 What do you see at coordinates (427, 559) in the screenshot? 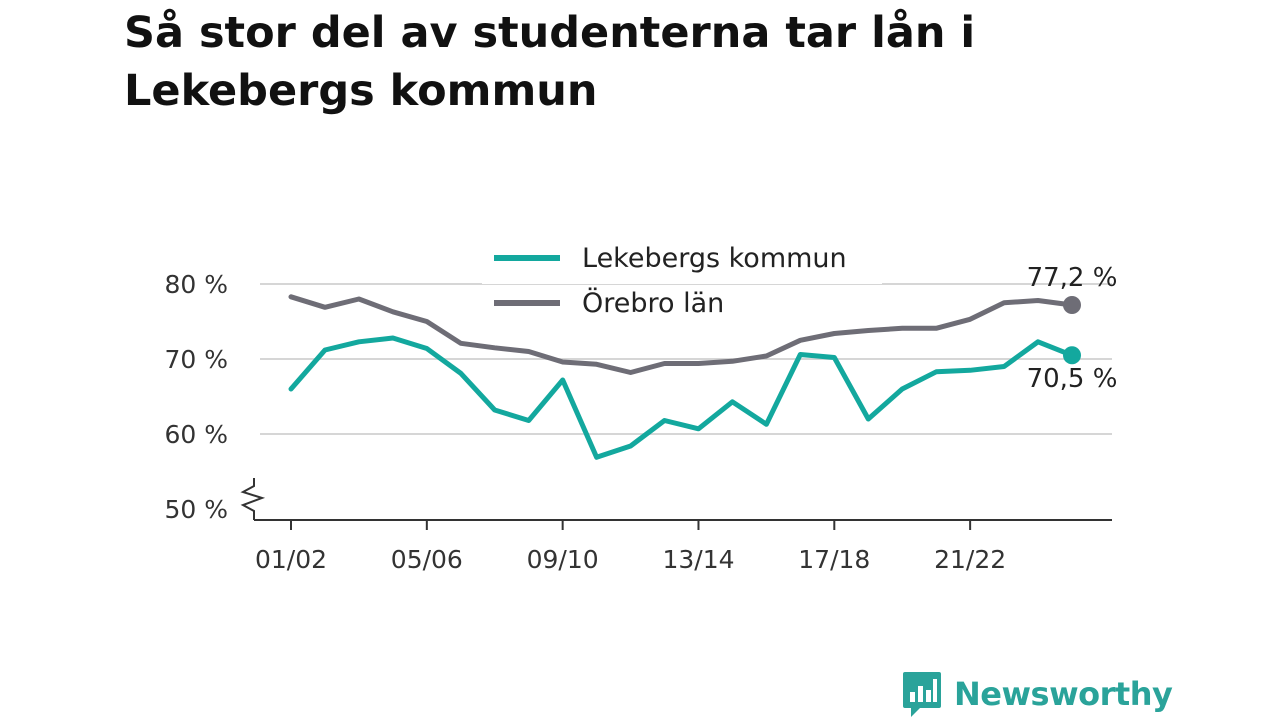
I see `x-tick-label: 05/06` at bounding box center [427, 559].